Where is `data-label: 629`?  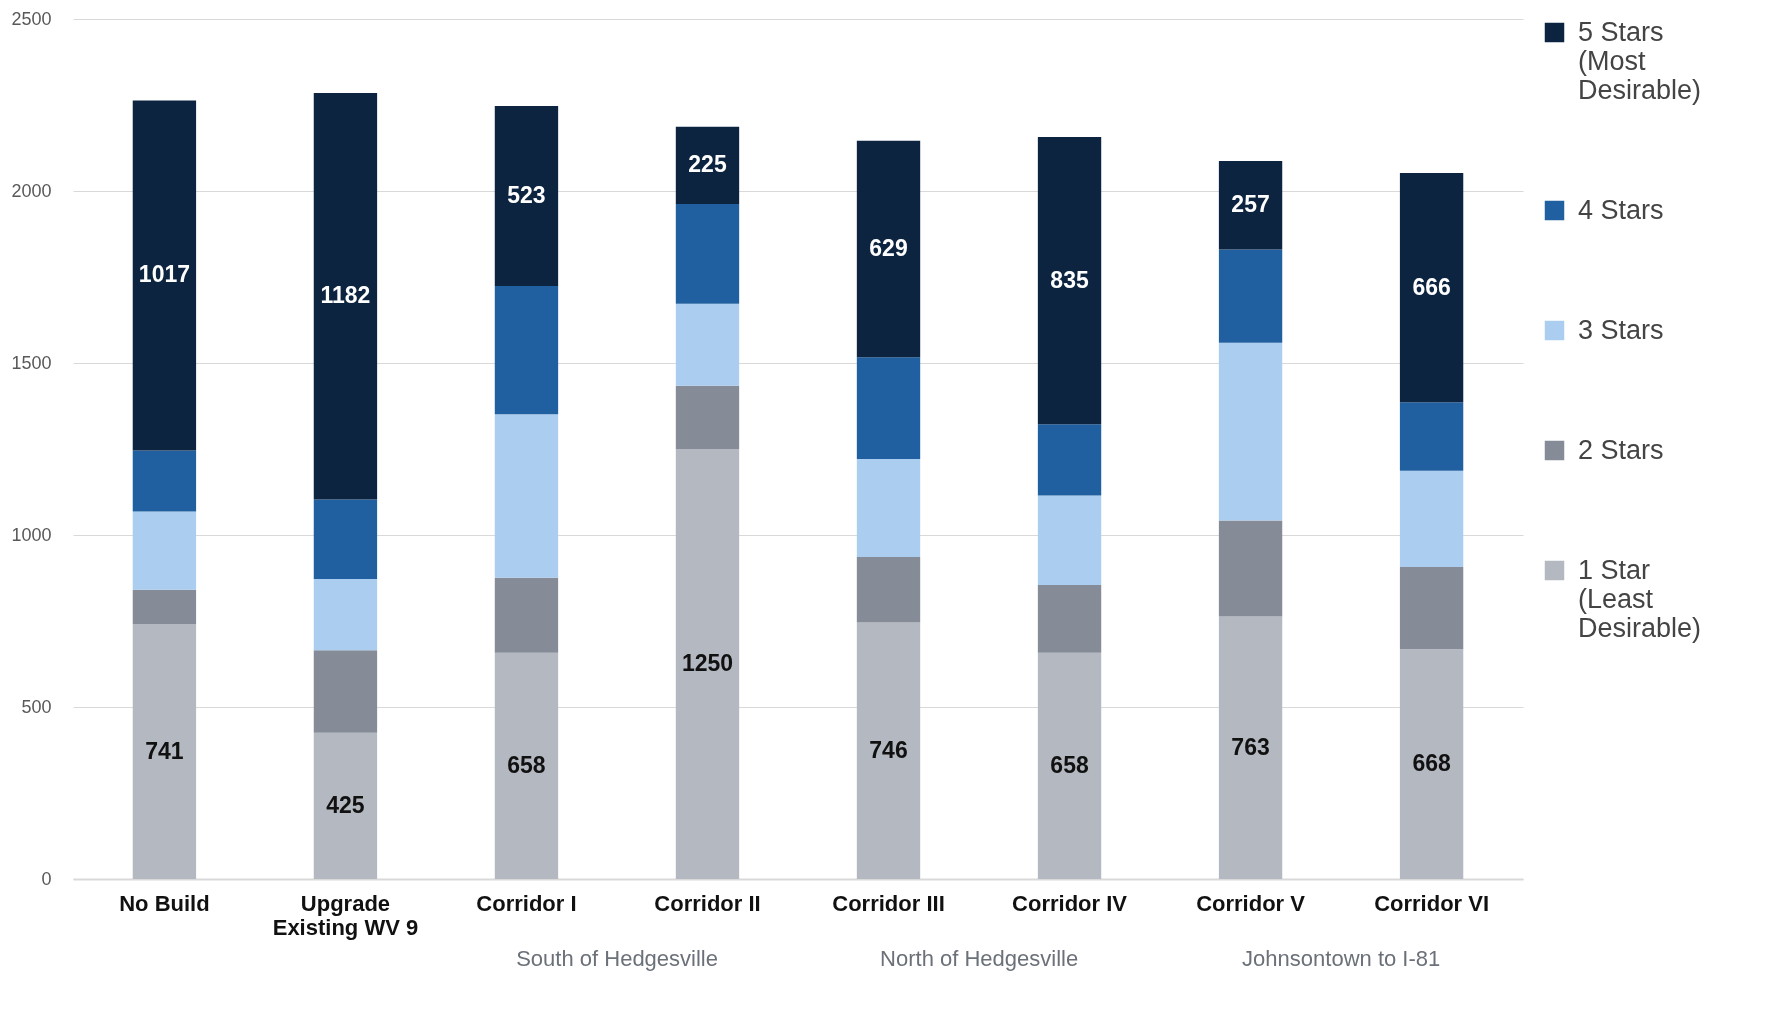
data-label: 629 is located at coordinates (888, 247).